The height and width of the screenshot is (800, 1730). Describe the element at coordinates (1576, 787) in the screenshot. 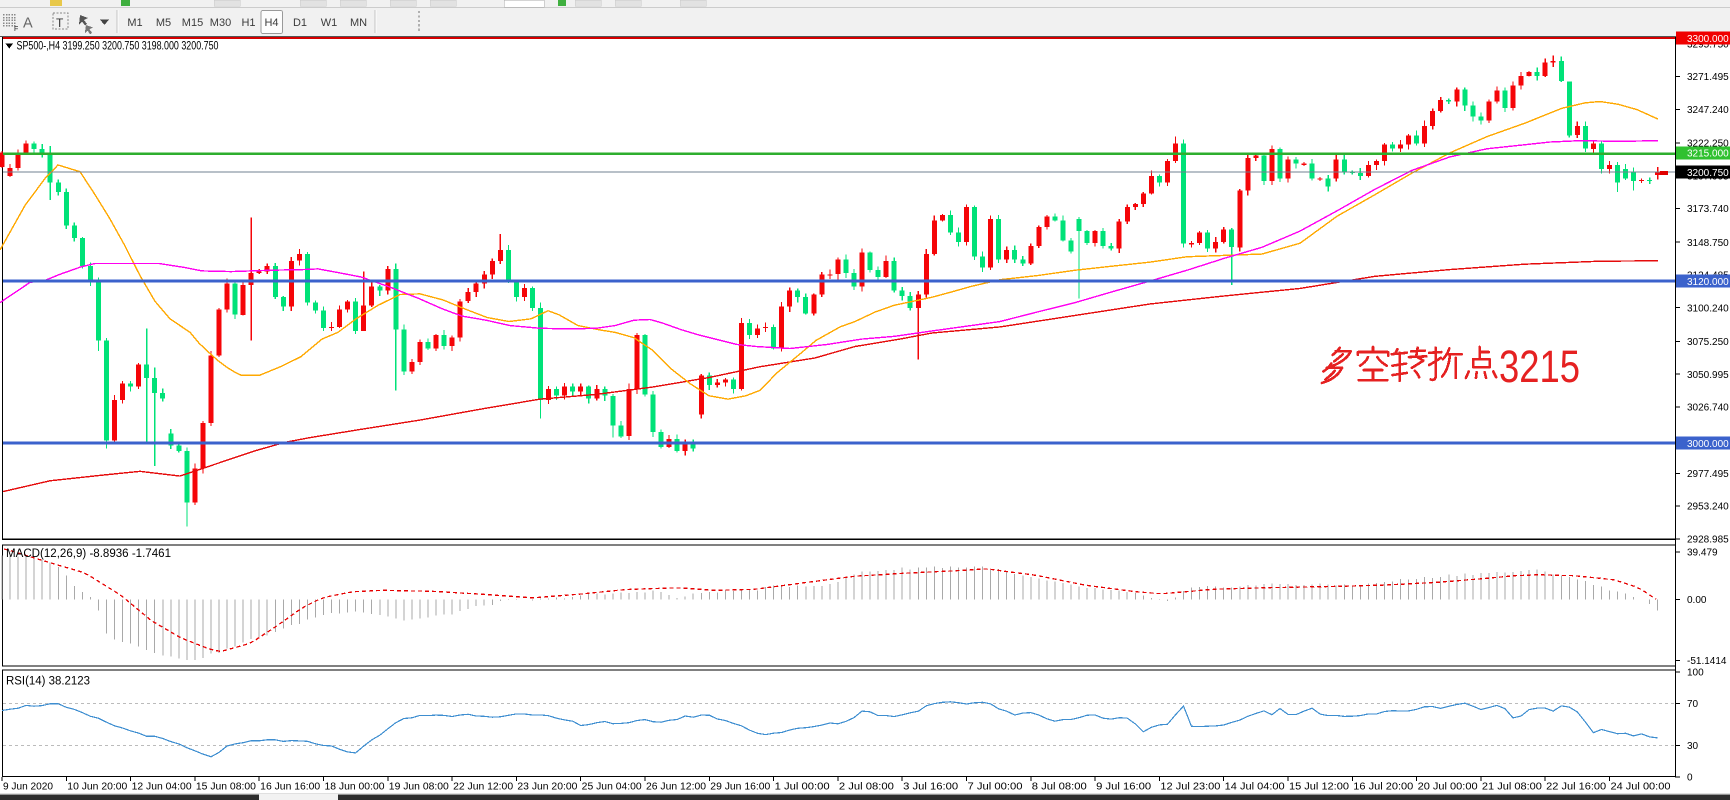

I see `svg-text: 22 Jul 16:00` at that location.